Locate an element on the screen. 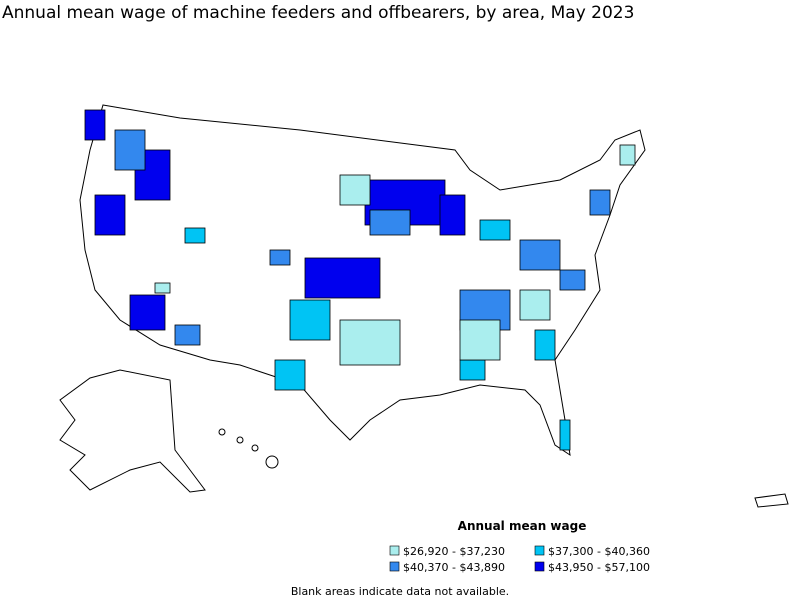 The width and height of the screenshot is (800, 600). legend-title: Annual mean wage is located at coordinates (522, 526).